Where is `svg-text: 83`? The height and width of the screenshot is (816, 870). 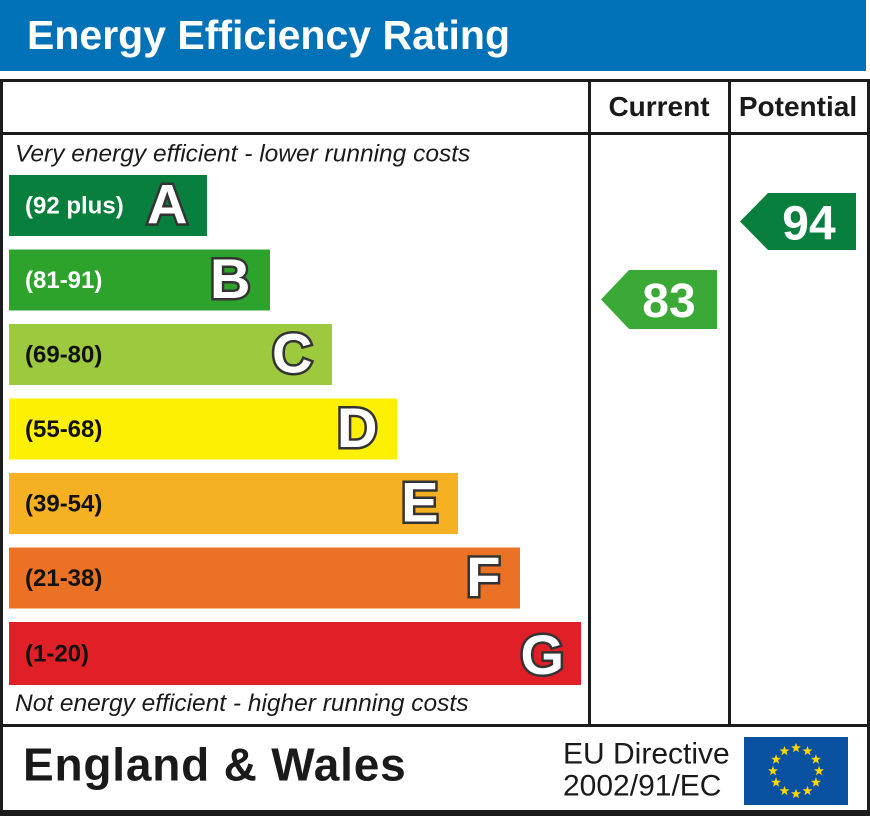
svg-text: 83 is located at coordinates (668, 301).